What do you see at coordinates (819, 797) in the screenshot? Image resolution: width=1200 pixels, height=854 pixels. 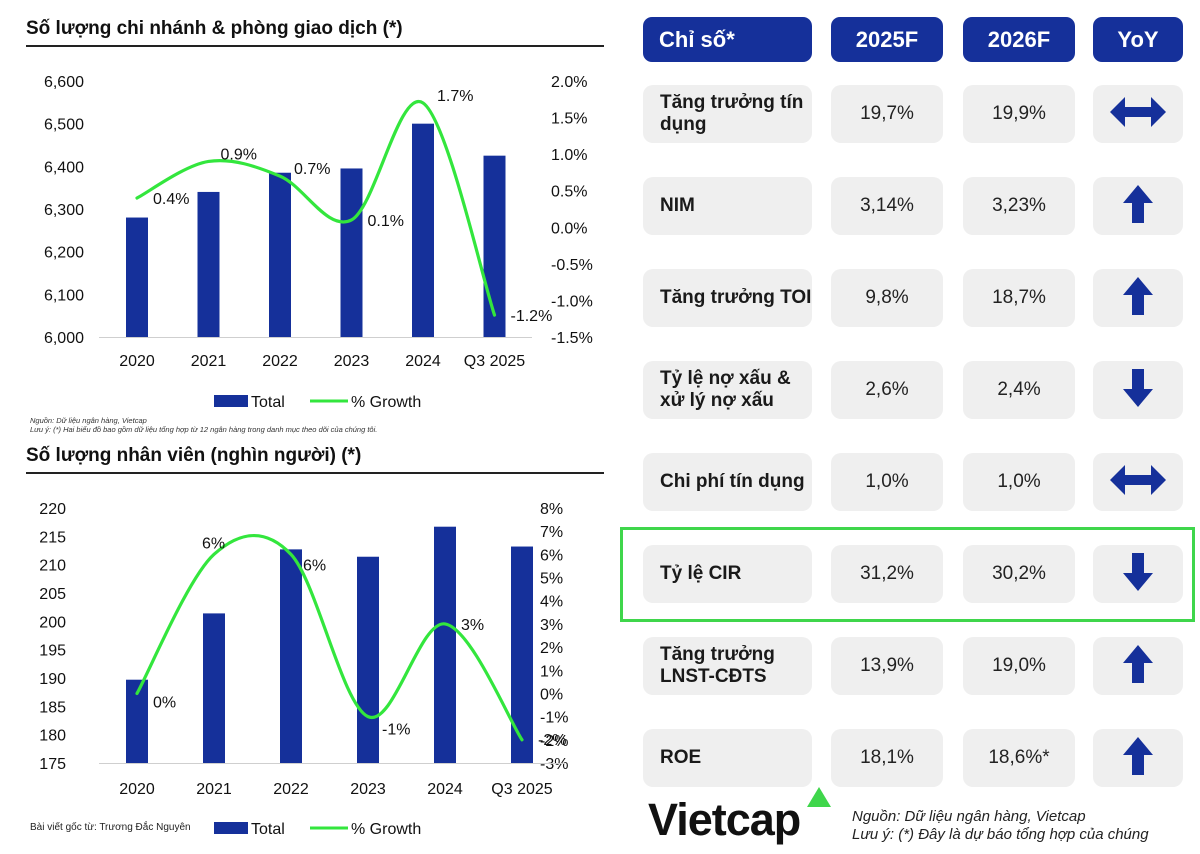 I see `logo-triangle-icon` at bounding box center [819, 797].